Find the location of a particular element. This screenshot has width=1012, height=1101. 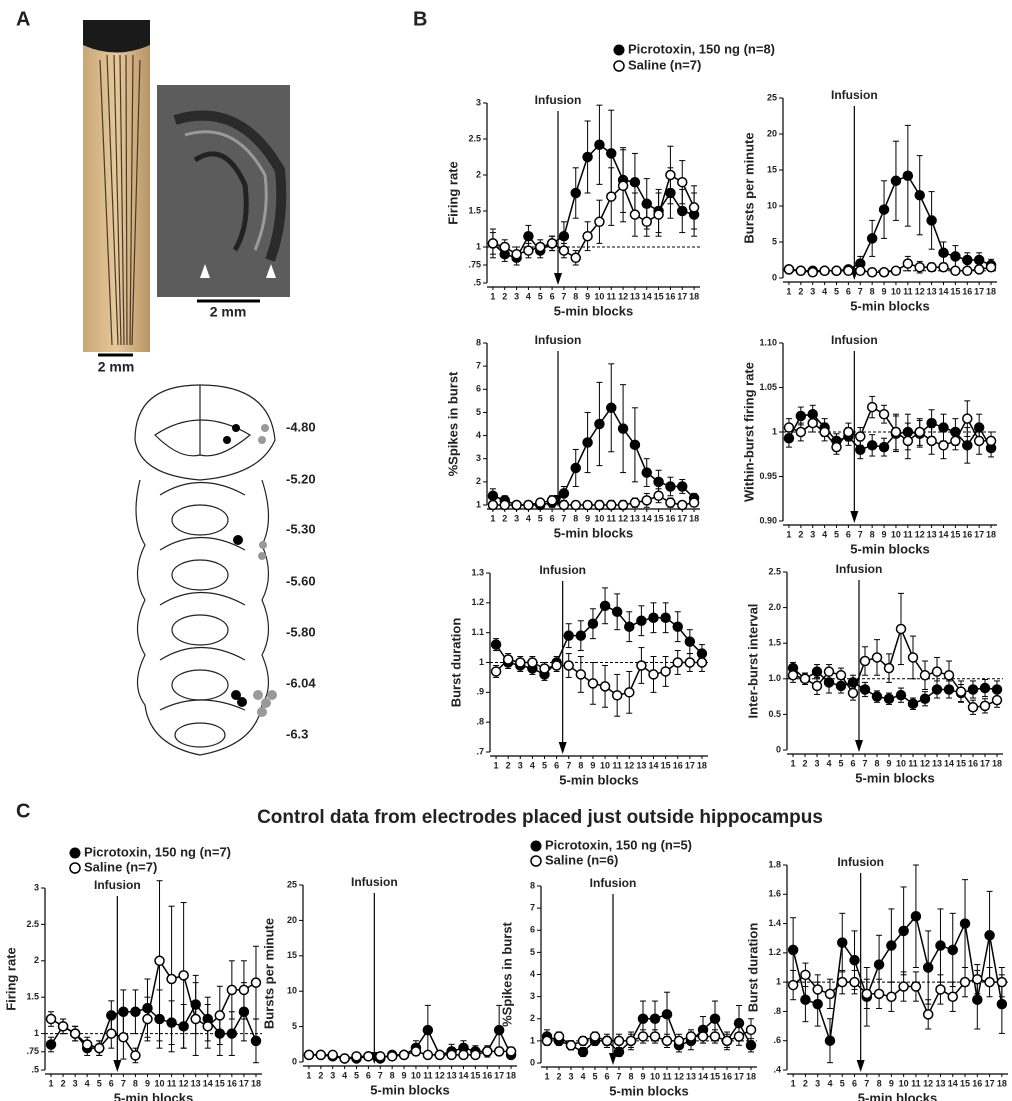

y-tick-label: 0.95 is located at coordinates (768, 476).